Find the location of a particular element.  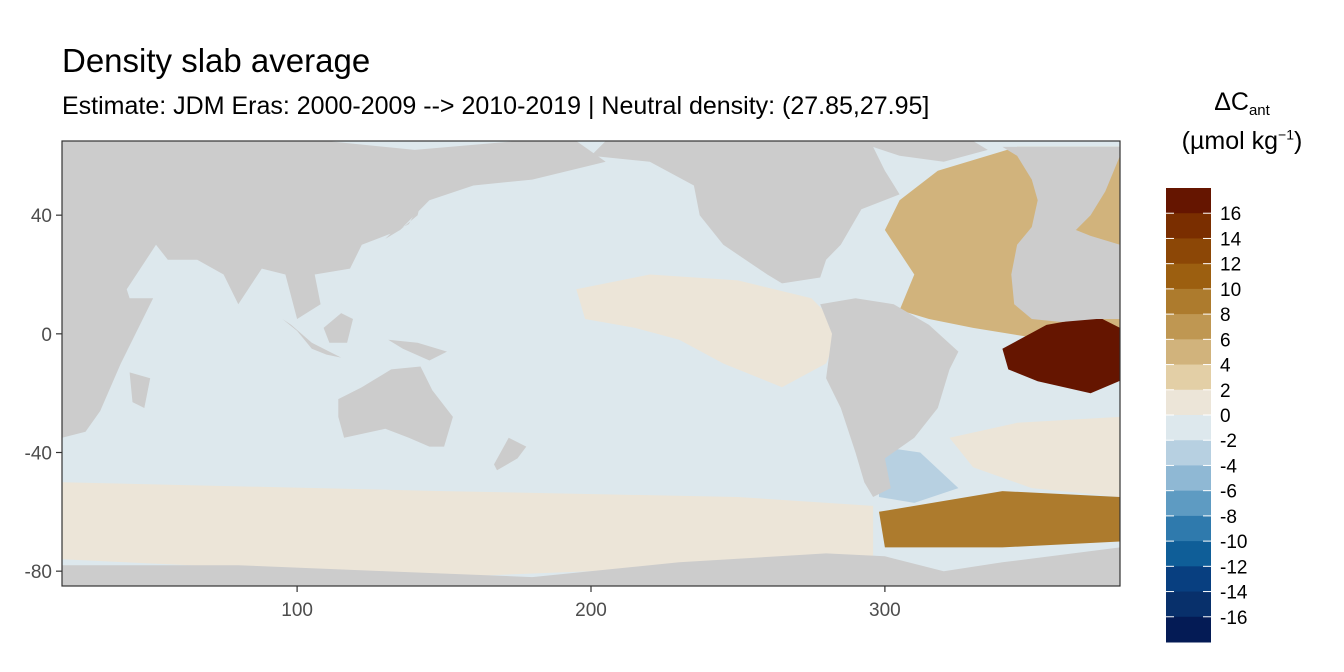

land-north-america is located at coordinates (745, 212).